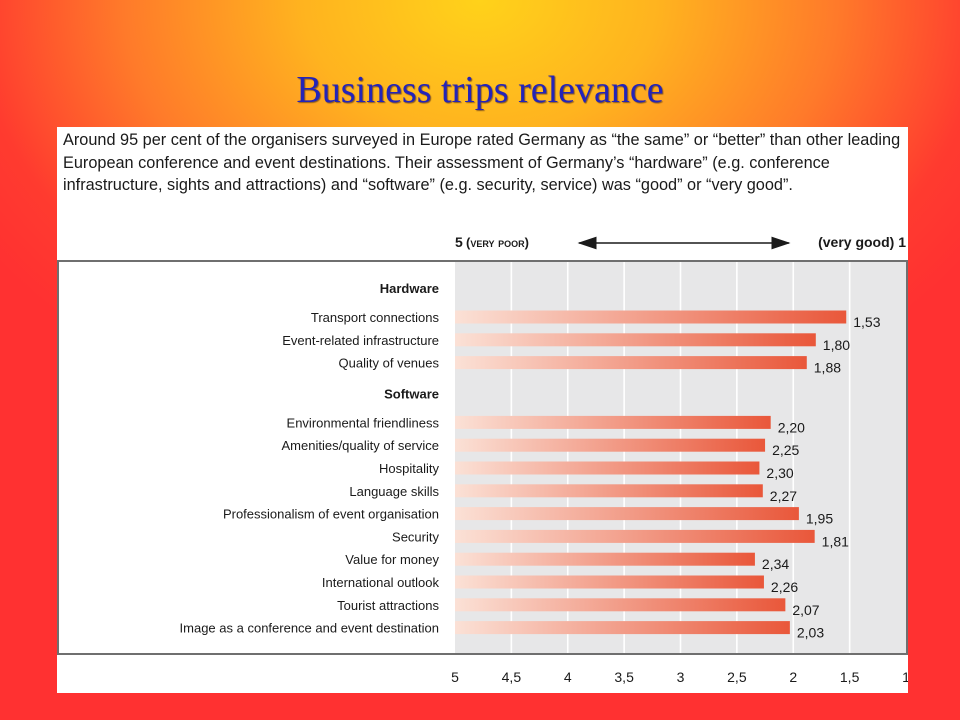  What do you see at coordinates (415, 536) in the screenshot?
I see `category-label: Security` at bounding box center [415, 536].